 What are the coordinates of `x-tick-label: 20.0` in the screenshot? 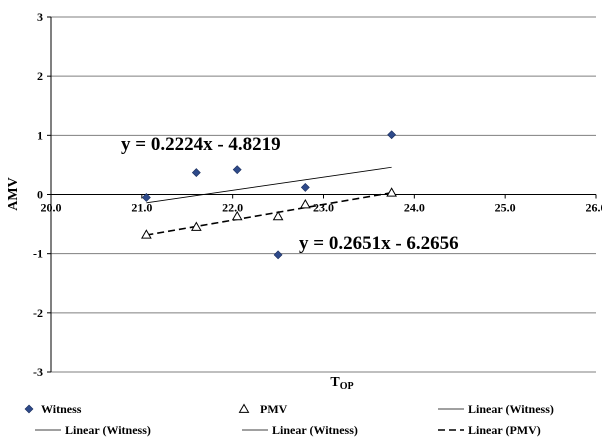 It's located at (51, 208).